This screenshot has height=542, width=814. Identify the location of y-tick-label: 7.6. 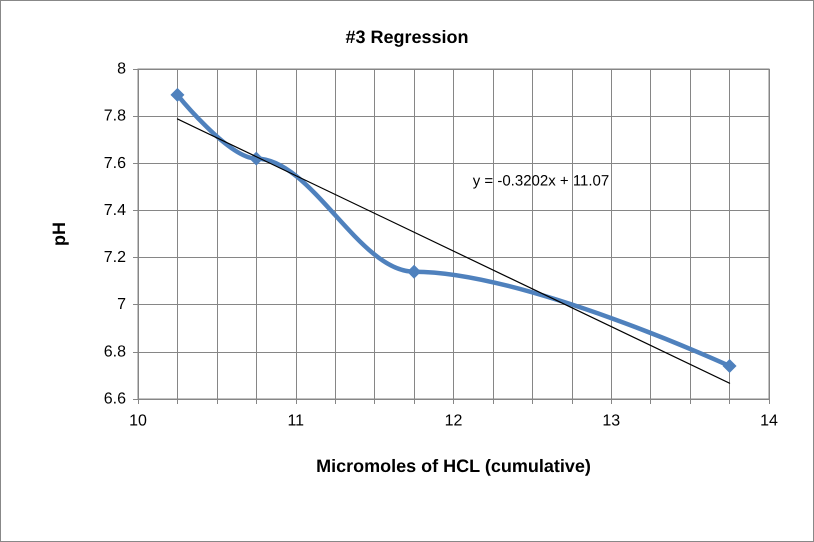
(115, 163).